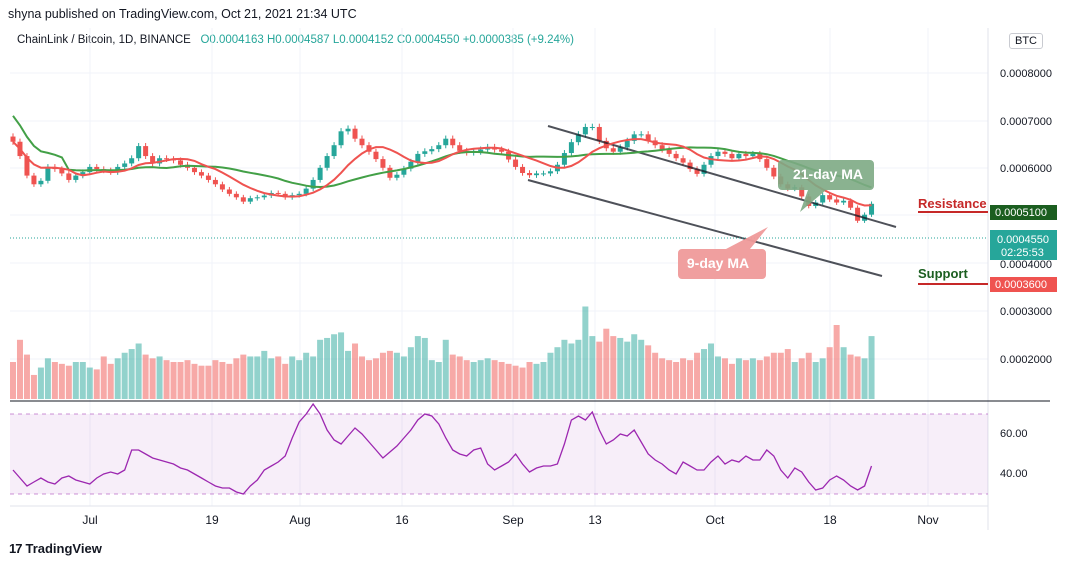  Describe the element at coordinates (1026, 360) in the screenshot. I see `price-tick: 0.0002000` at that location.